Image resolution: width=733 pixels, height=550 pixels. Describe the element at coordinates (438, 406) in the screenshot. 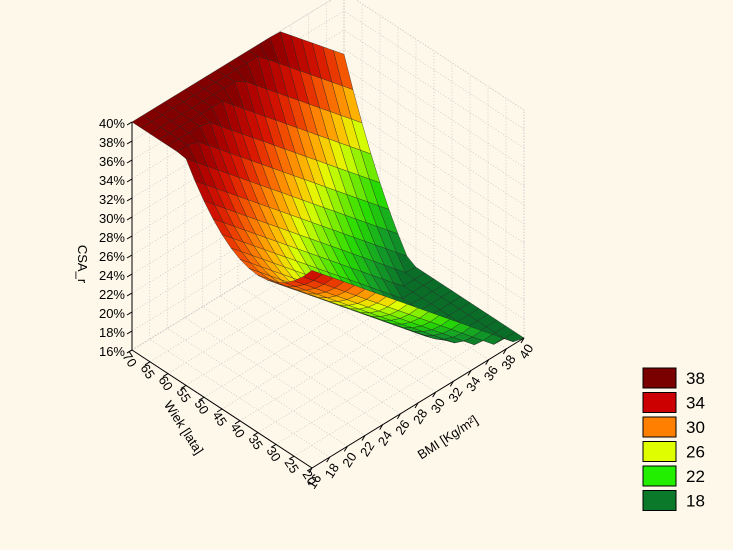

I see `x-tick-label: 30` at that location.